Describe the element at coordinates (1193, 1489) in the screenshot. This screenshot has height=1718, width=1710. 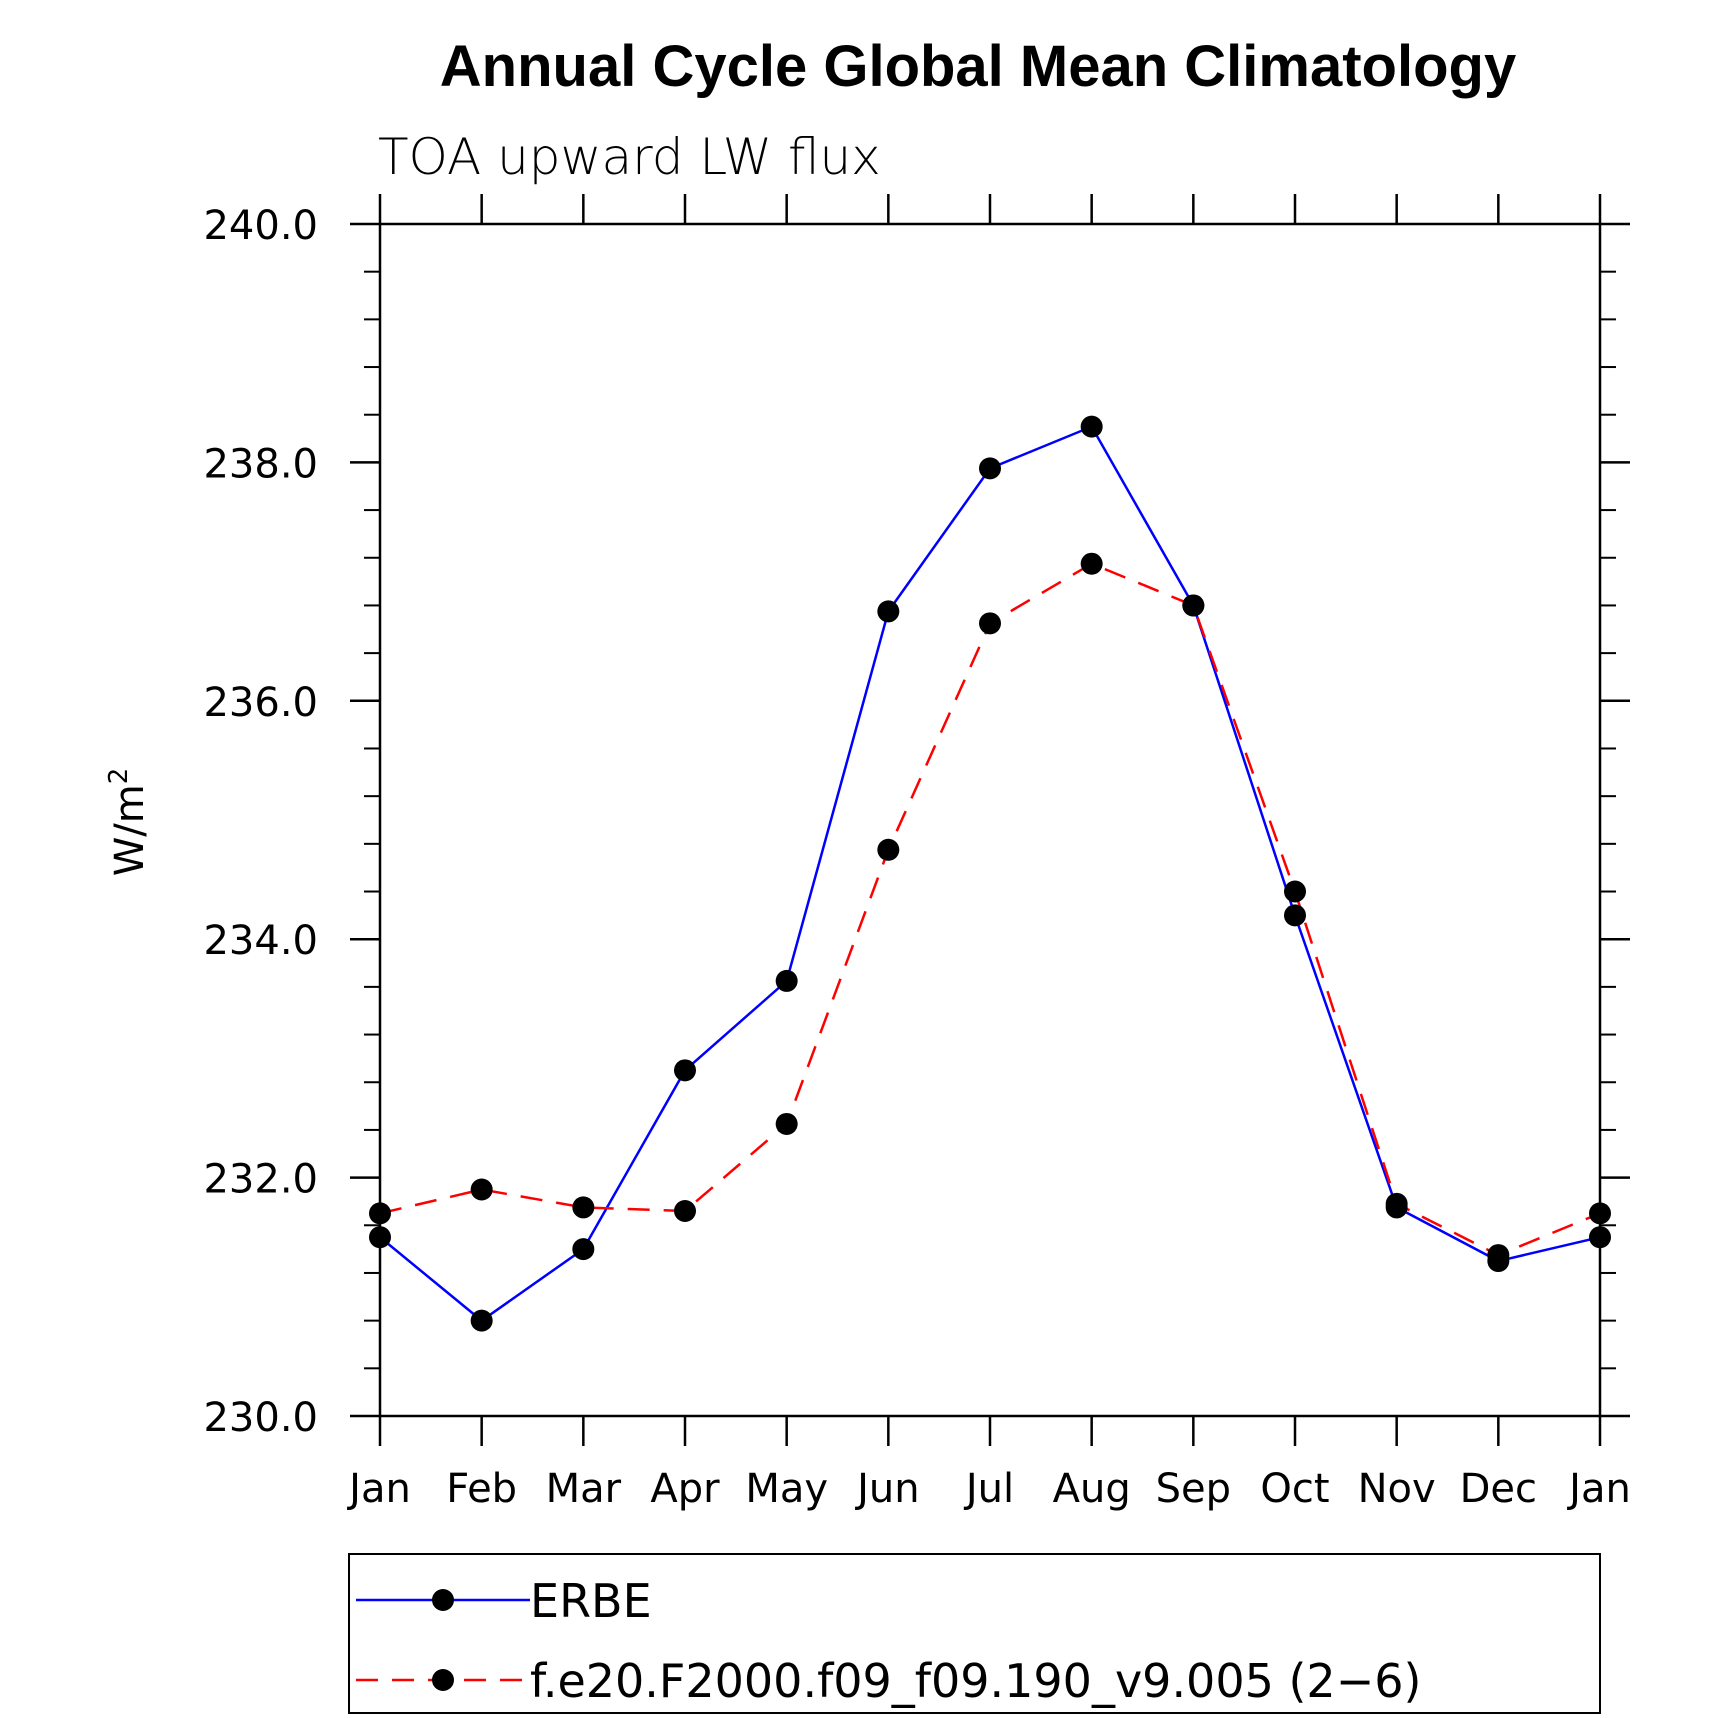
I see `x-tick-label: Sep` at that location.